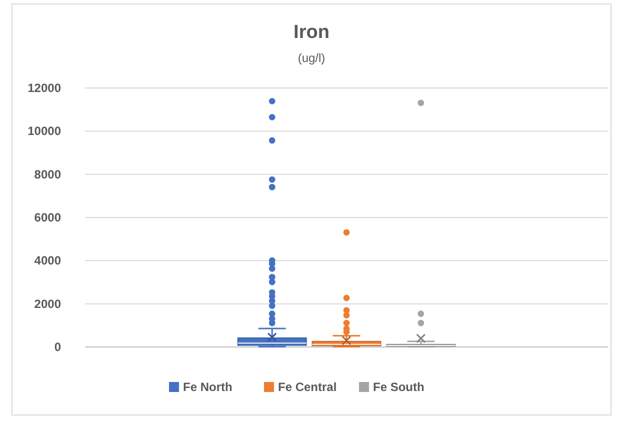 The height and width of the screenshot is (425, 623). Describe the element at coordinates (58, 347) in the screenshot. I see `y-tick-label: 0` at that location.